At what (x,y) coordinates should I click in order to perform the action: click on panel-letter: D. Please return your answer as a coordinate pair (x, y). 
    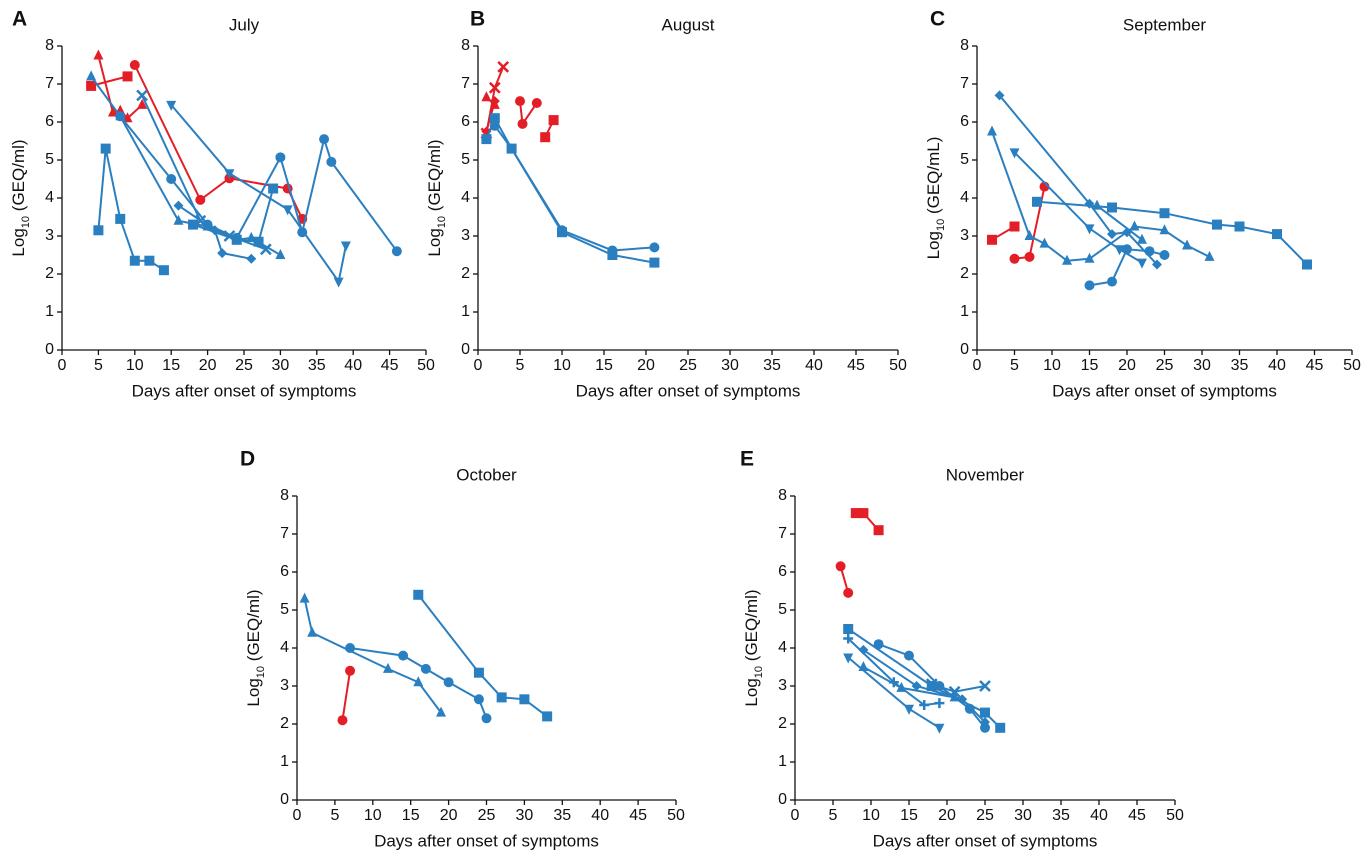
    Looking at the image, I should click on (247, 459).